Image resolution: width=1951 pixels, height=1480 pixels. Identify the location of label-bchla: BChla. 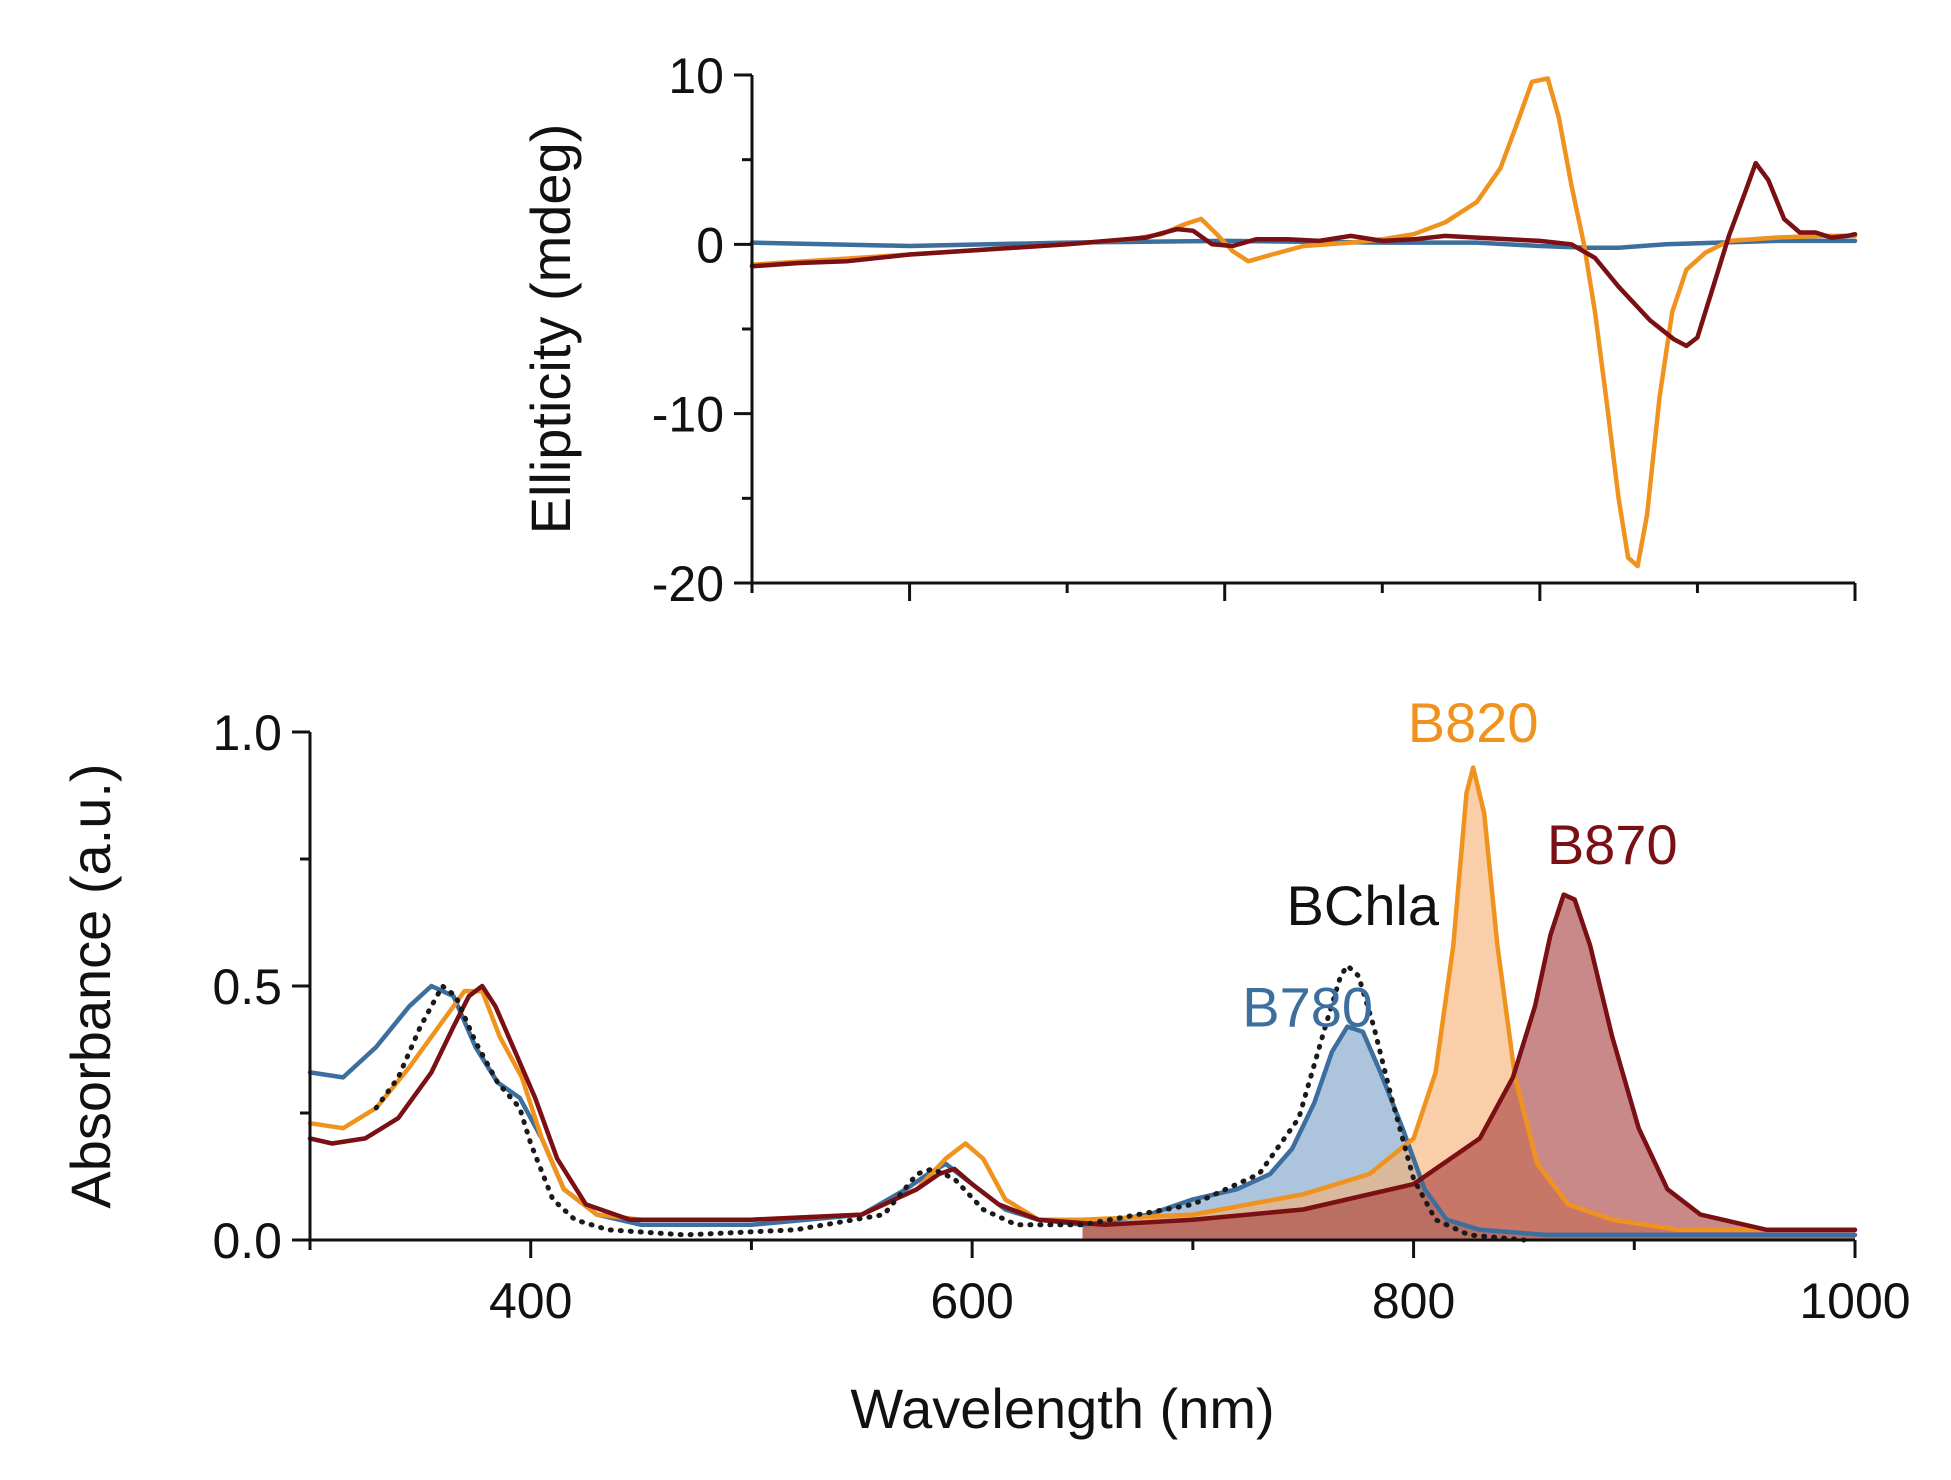
(1363, 905).